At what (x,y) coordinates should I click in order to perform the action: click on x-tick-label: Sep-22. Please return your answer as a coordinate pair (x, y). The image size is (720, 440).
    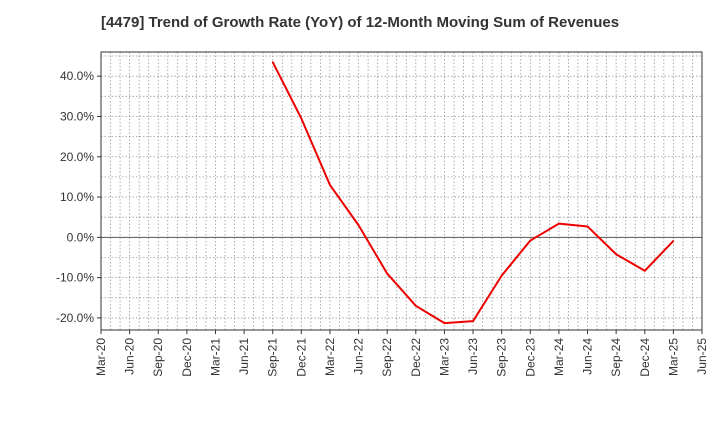
    Looking at the image, I should click on (387, 357).